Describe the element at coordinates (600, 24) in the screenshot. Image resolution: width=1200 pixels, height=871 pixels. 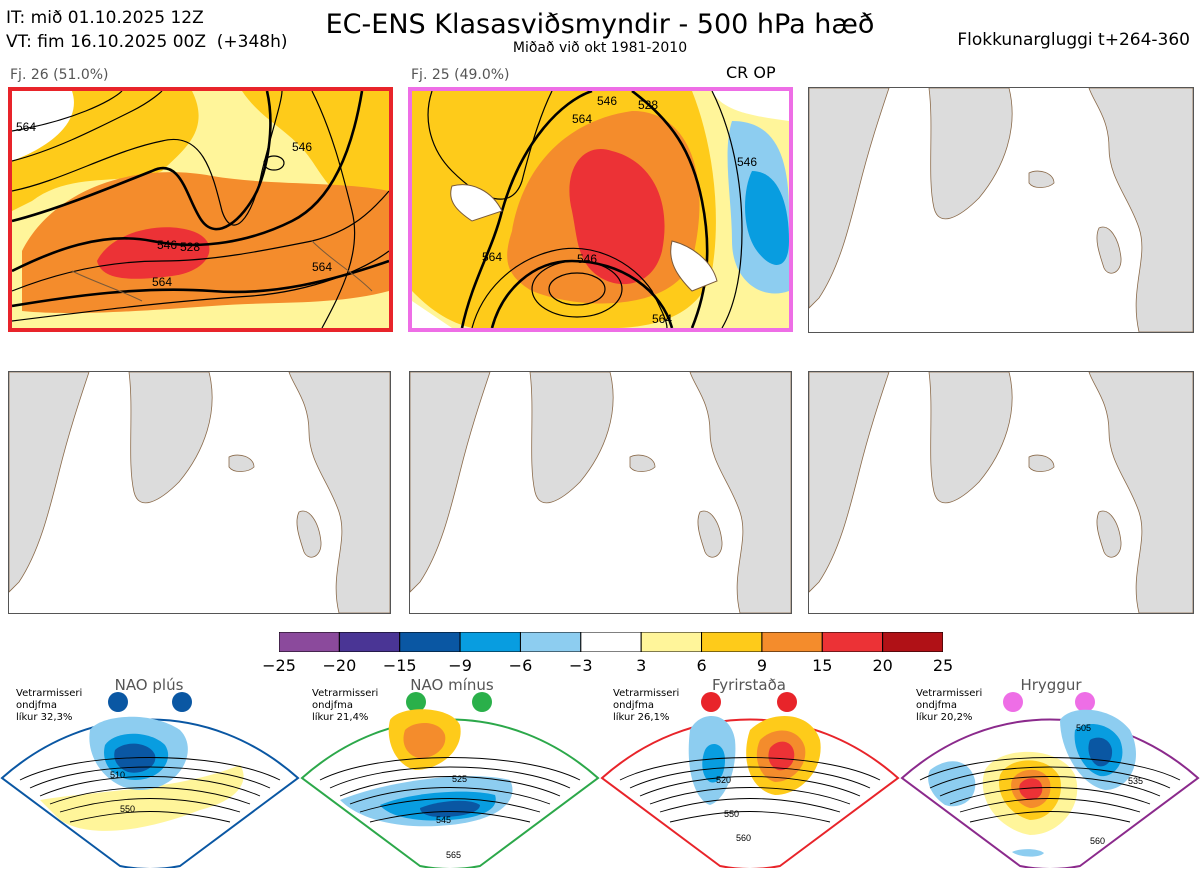
I see `page-title: EC-ENS Klasasviðsmyndir - 500 hPa hæð` at that location.